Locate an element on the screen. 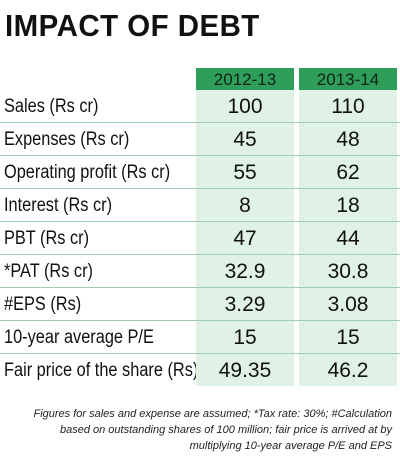  table-header-row: 2012-13 2013-14 is located at coordinates (200, 79).